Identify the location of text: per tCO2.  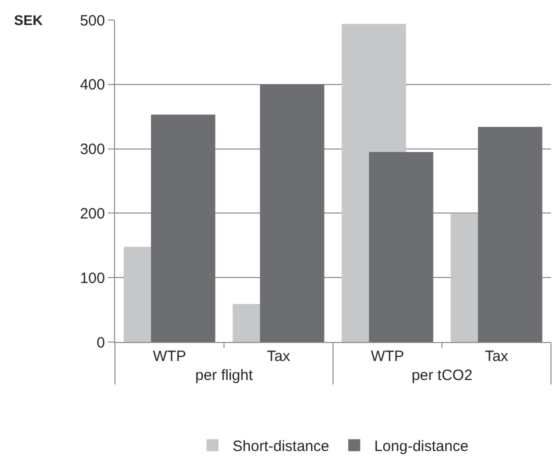
(442, 375).